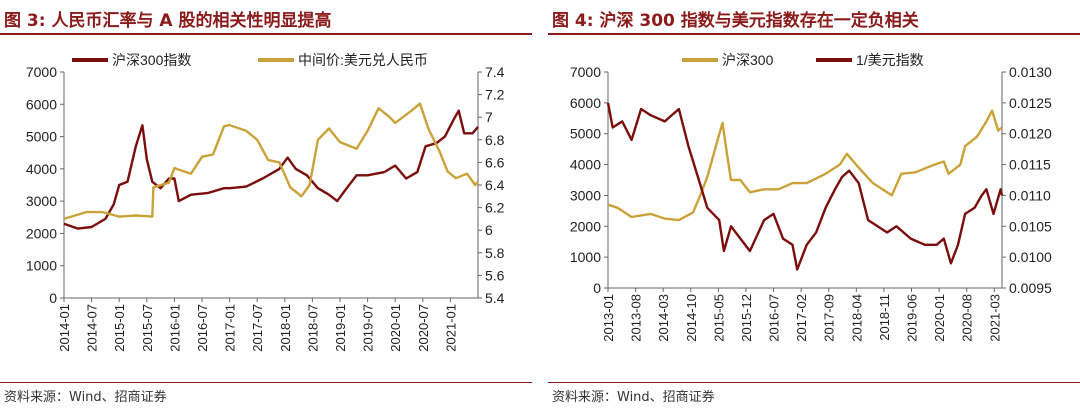 The width and height of the screenshot is (1080, 409). I want to click on y-right-tick-label: 0.0100, so click(1030, 257).